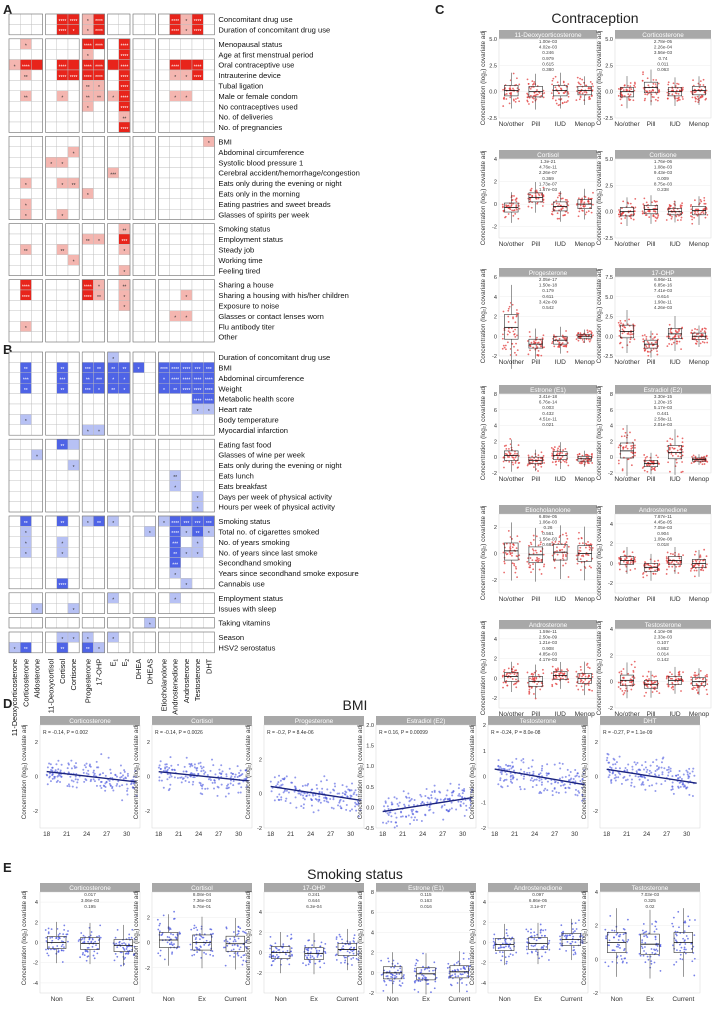  I want to click on heat-row-label: BMI, so click(225, 142).